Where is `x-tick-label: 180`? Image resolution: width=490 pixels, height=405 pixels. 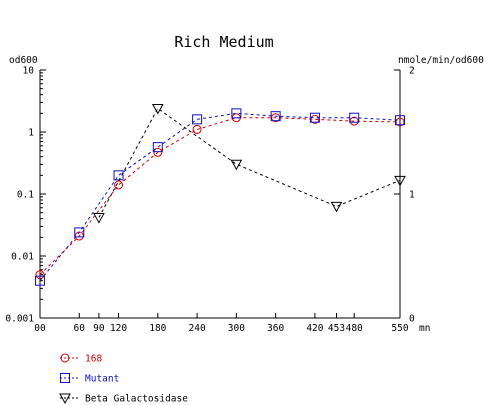
x-tick-label: 180 is located at coordinates (157, 328).